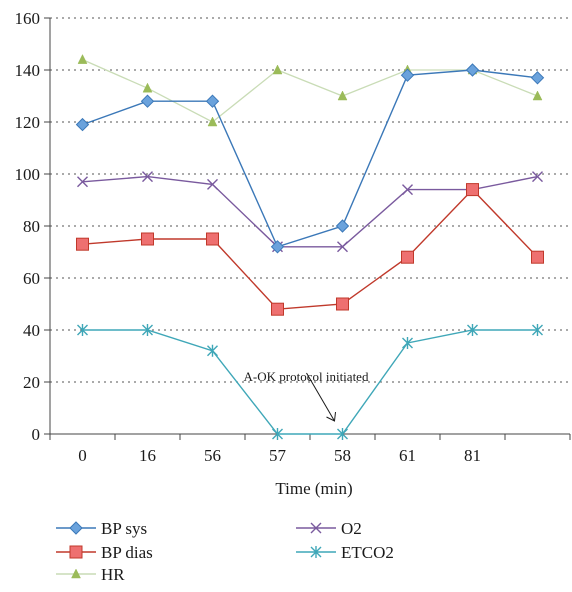  I want to click on legend-label: ETCO2, so click(367, 552).